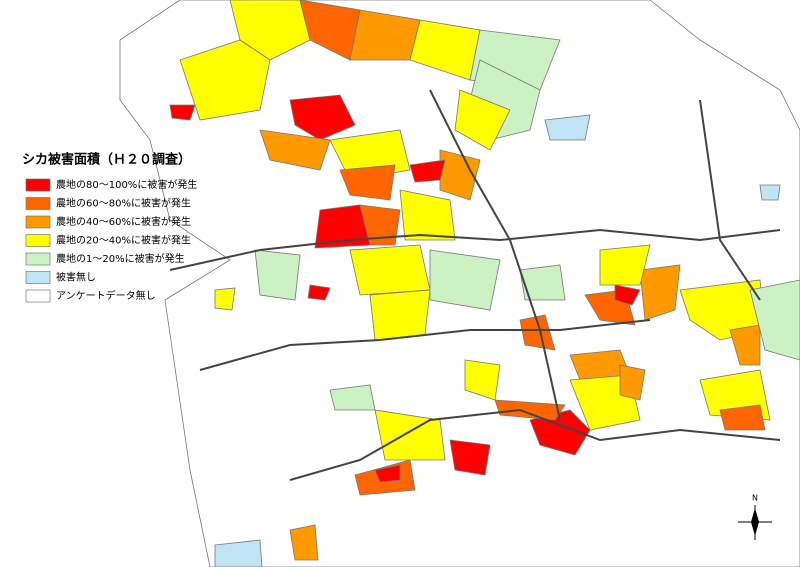 The height and width of the screenshot is (567, 800). Describe the element at coordinates (123, 240) in the screenshot. I see `legend-label: 農地の20～40%に被害が発生` at that location.